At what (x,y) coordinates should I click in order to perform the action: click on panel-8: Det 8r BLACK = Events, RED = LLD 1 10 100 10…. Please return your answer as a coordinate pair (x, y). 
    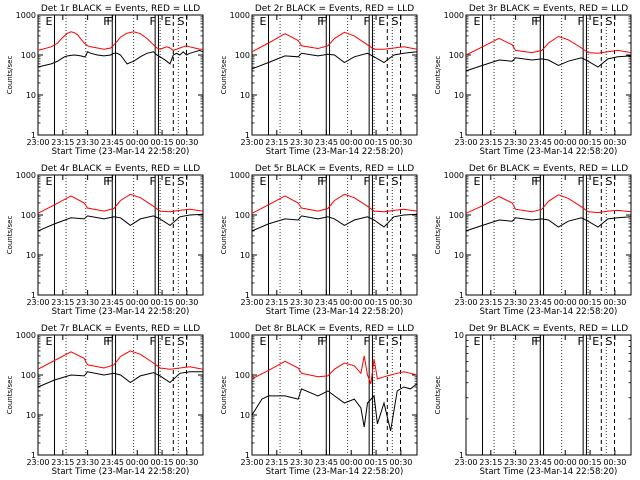
    Looking at the image, I should click on (319, 400).